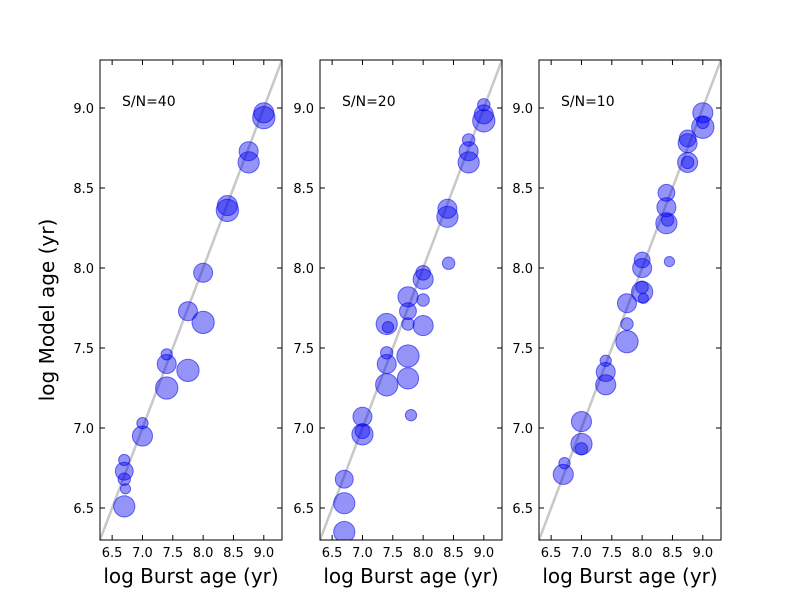 The image size is (800, 600). I want to click on y-tick-label: 7.0, so click(303, 429).